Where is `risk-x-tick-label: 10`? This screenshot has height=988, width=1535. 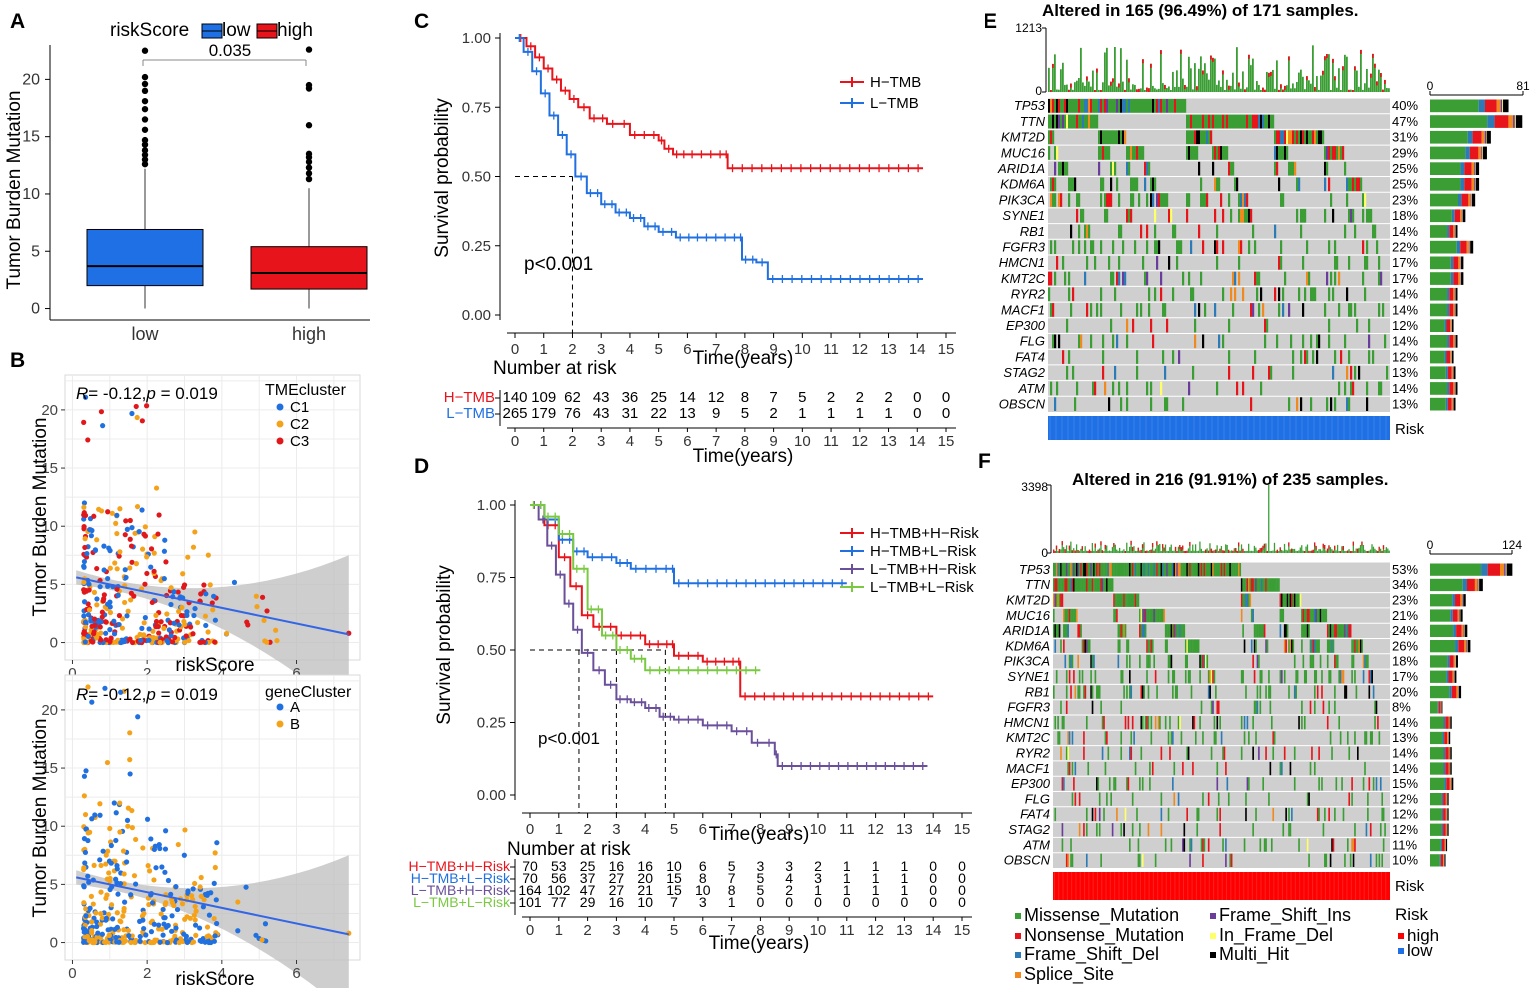
risk-x-tick-label: 10 is located at coordinates (802, 441).